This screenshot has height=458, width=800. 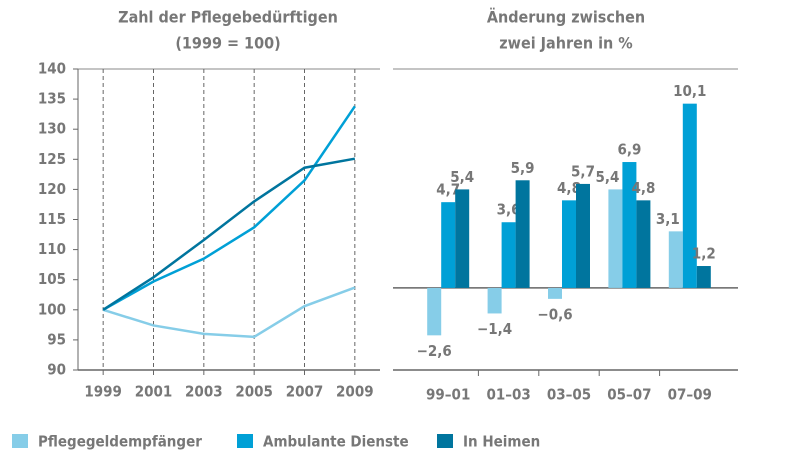 What do you see at coordinates (690, 395) in the screenshot?
I see `x-tick-label: 07–09` at bounding box center [690, 395].